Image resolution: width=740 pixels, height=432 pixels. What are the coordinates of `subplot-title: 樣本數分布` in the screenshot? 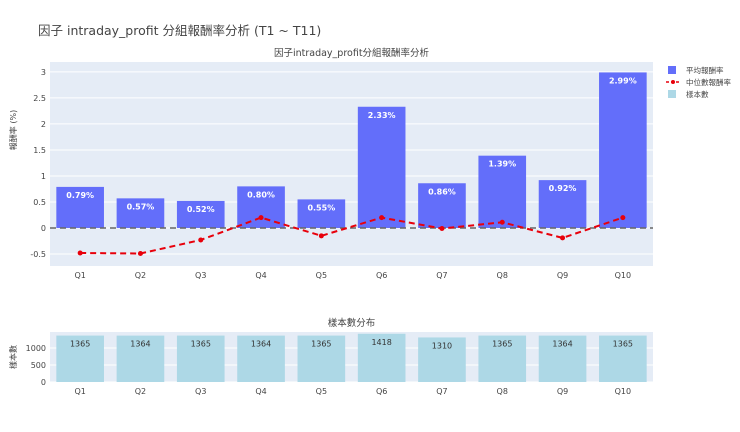 It's located at (352, 323).